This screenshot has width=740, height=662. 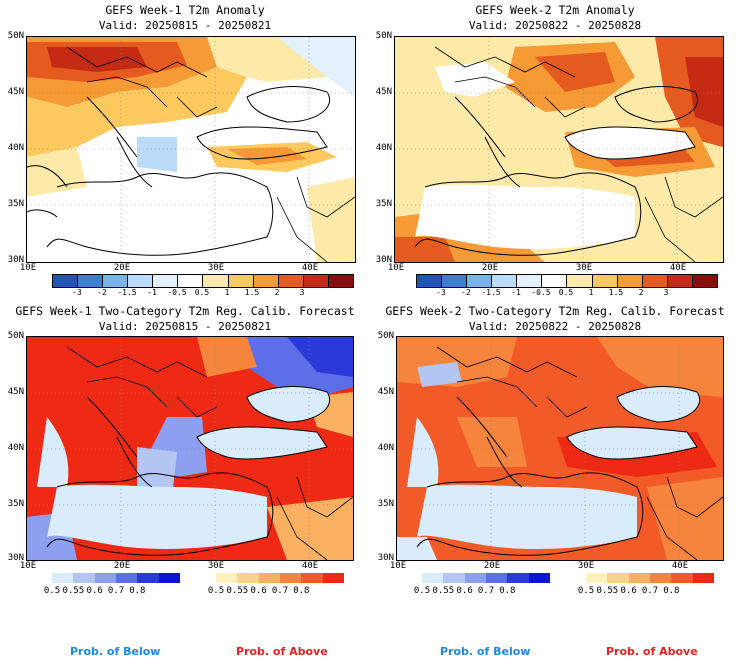 What do you see at coordinates (383, 148) in the screenshot?
I see `lat-label: 40N` at bounding box center [383, 148].